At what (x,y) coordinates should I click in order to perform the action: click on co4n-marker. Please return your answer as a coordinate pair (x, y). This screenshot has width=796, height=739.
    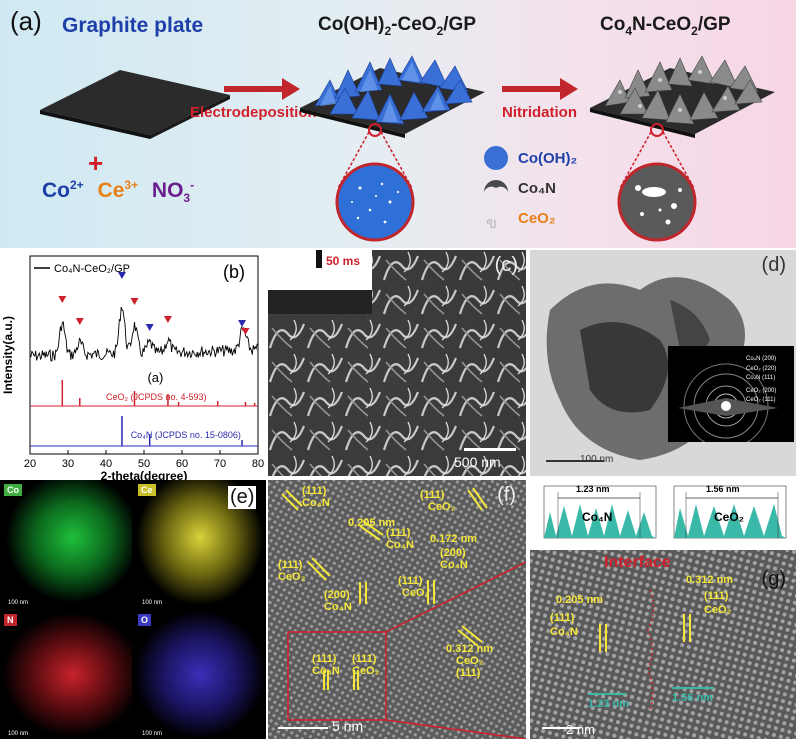
    Looking at the image, I should click on (242, 323).